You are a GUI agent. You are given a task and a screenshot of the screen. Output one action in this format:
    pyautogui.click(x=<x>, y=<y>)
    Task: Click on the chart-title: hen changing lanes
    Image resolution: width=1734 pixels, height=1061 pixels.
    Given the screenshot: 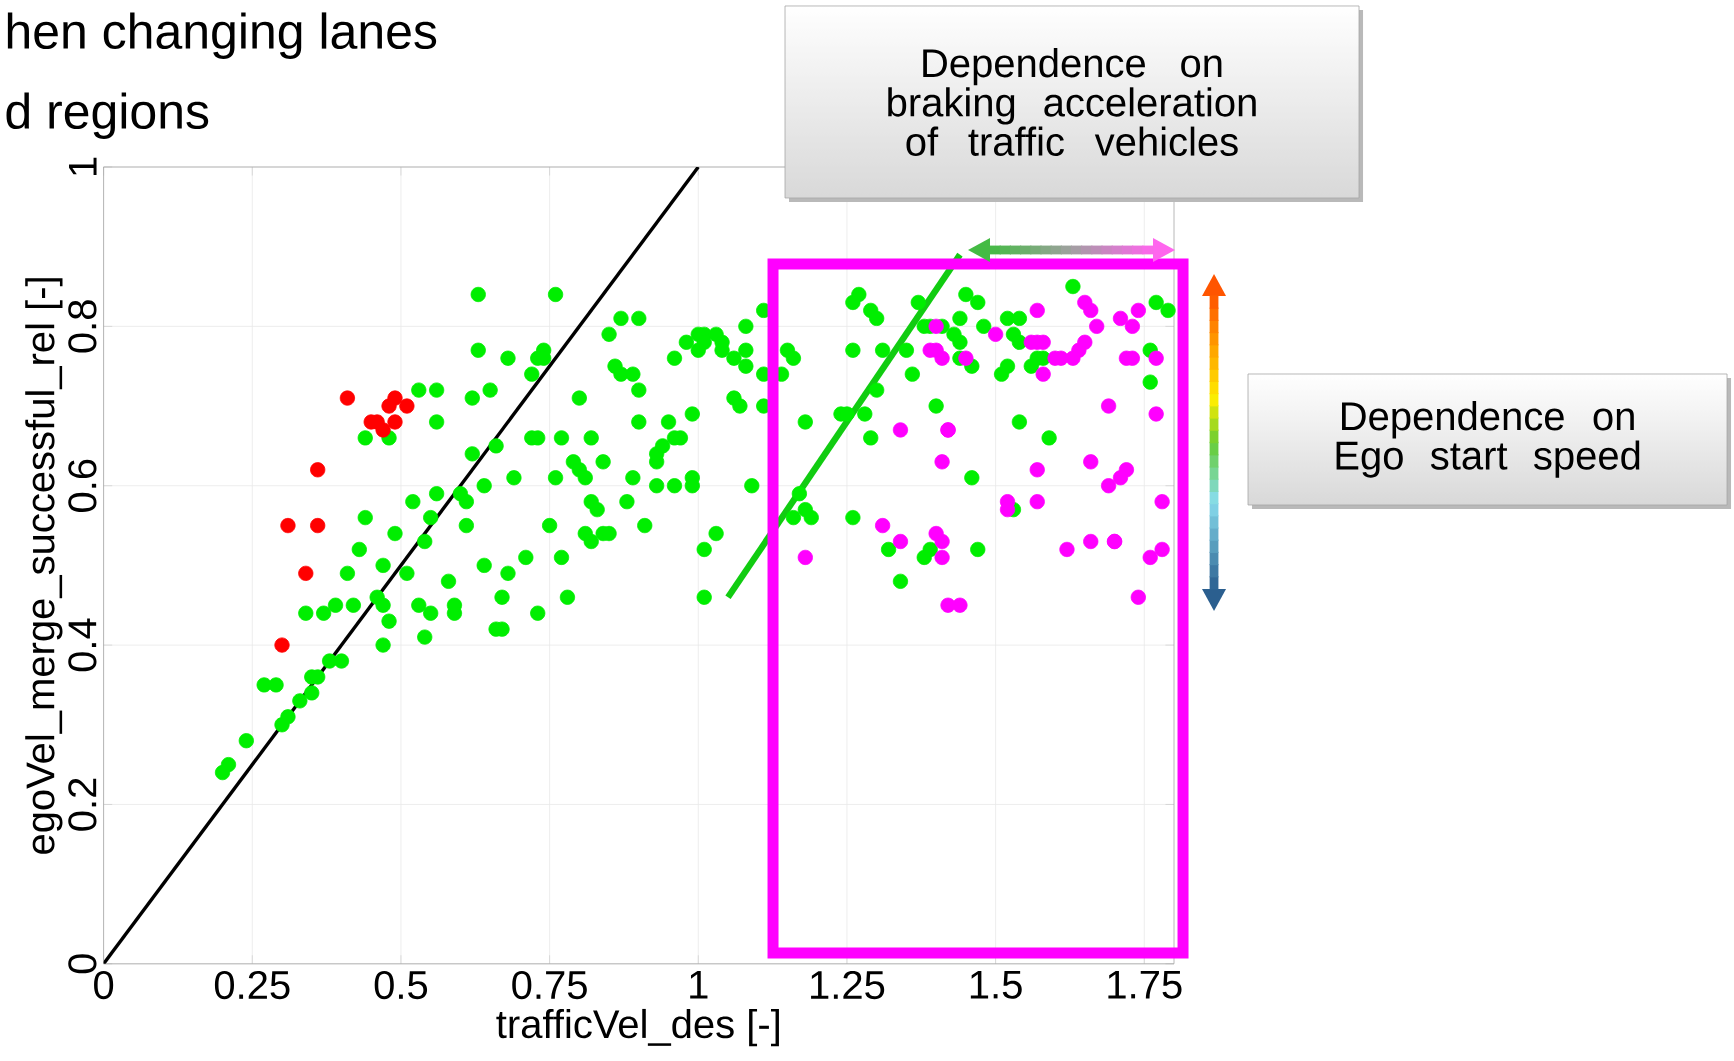 What is the action you would take?
    pyautogui.click(x=222, y=35)
    